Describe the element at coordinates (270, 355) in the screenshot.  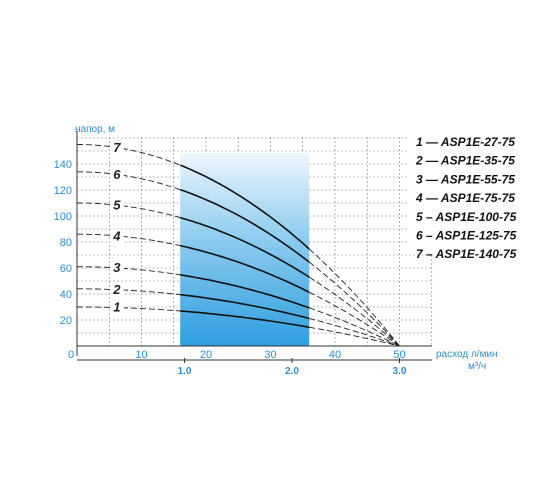
I see `x-tick-label: 30` at that location.